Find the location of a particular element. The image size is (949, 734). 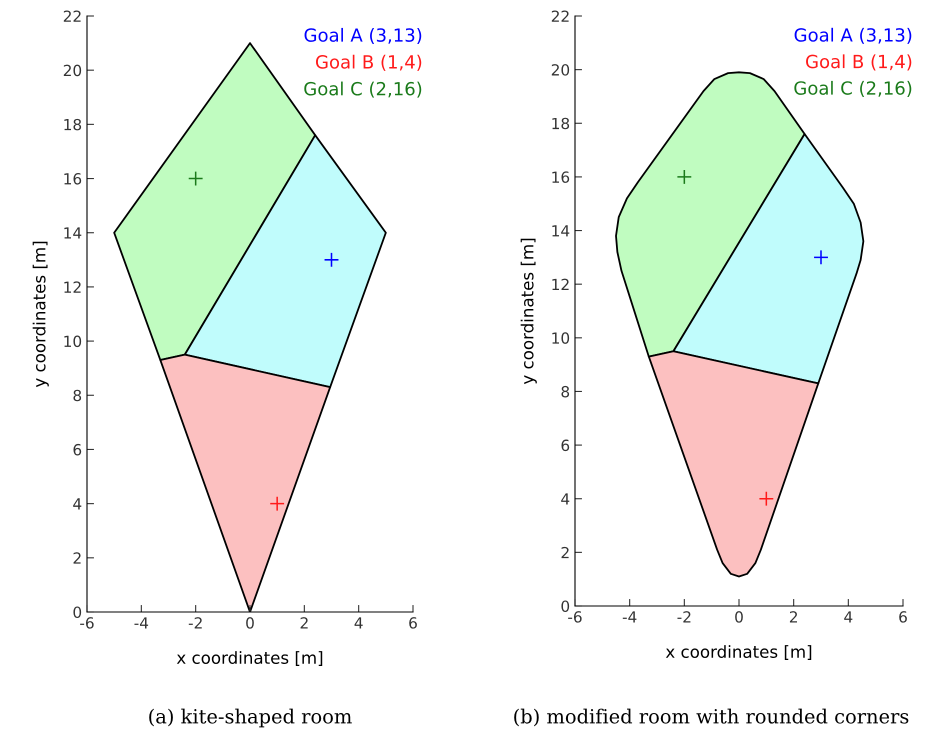

y-tick-label: 0 is located at coordinates (565, 606).